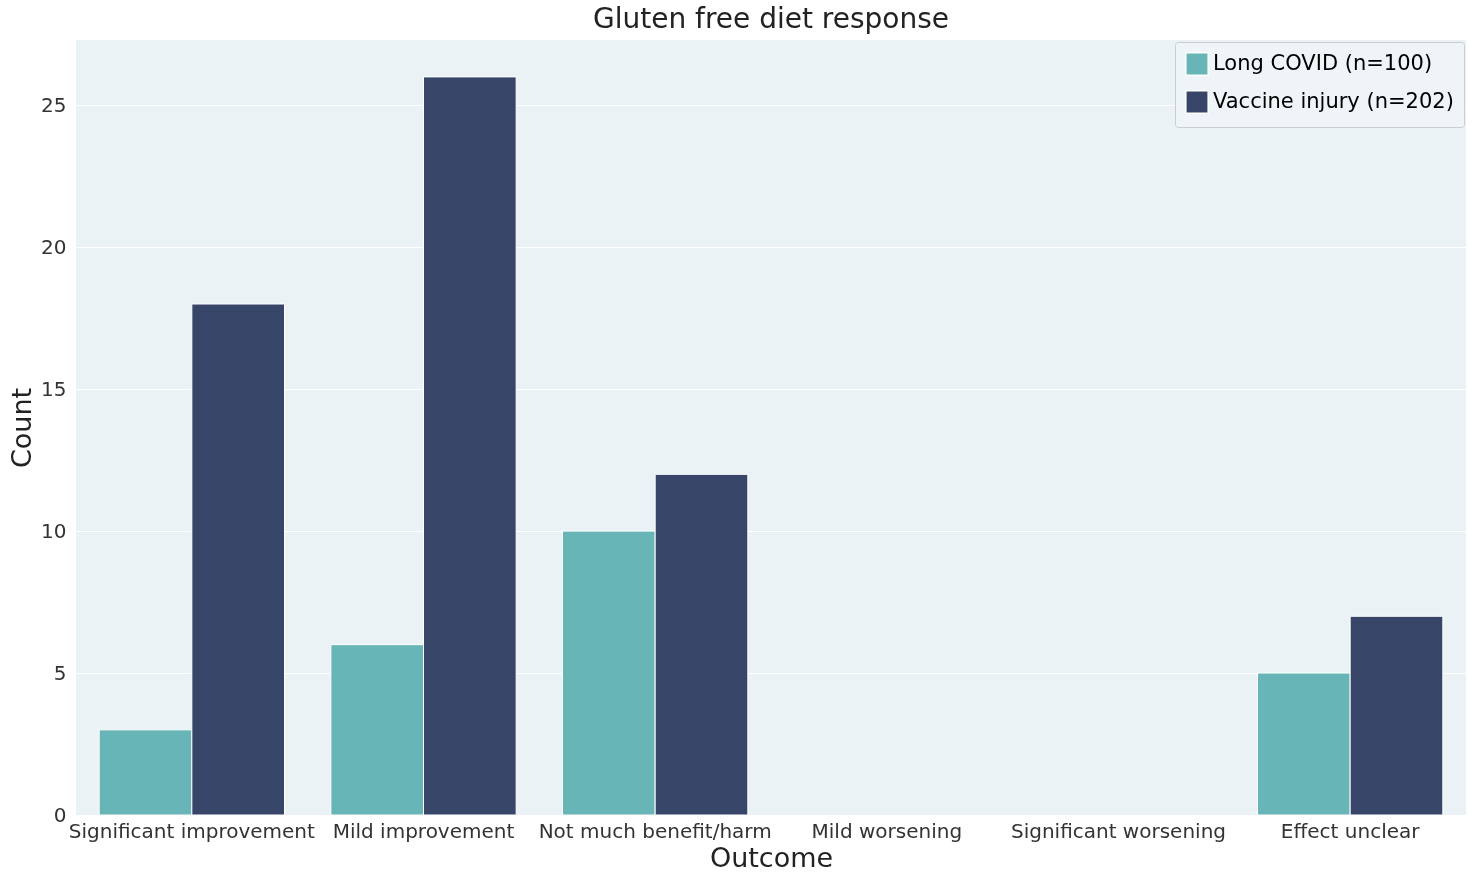  Describe the element at coordinates (60, 672) in the screenshot. I see `y-tick-label: 5` at that location.